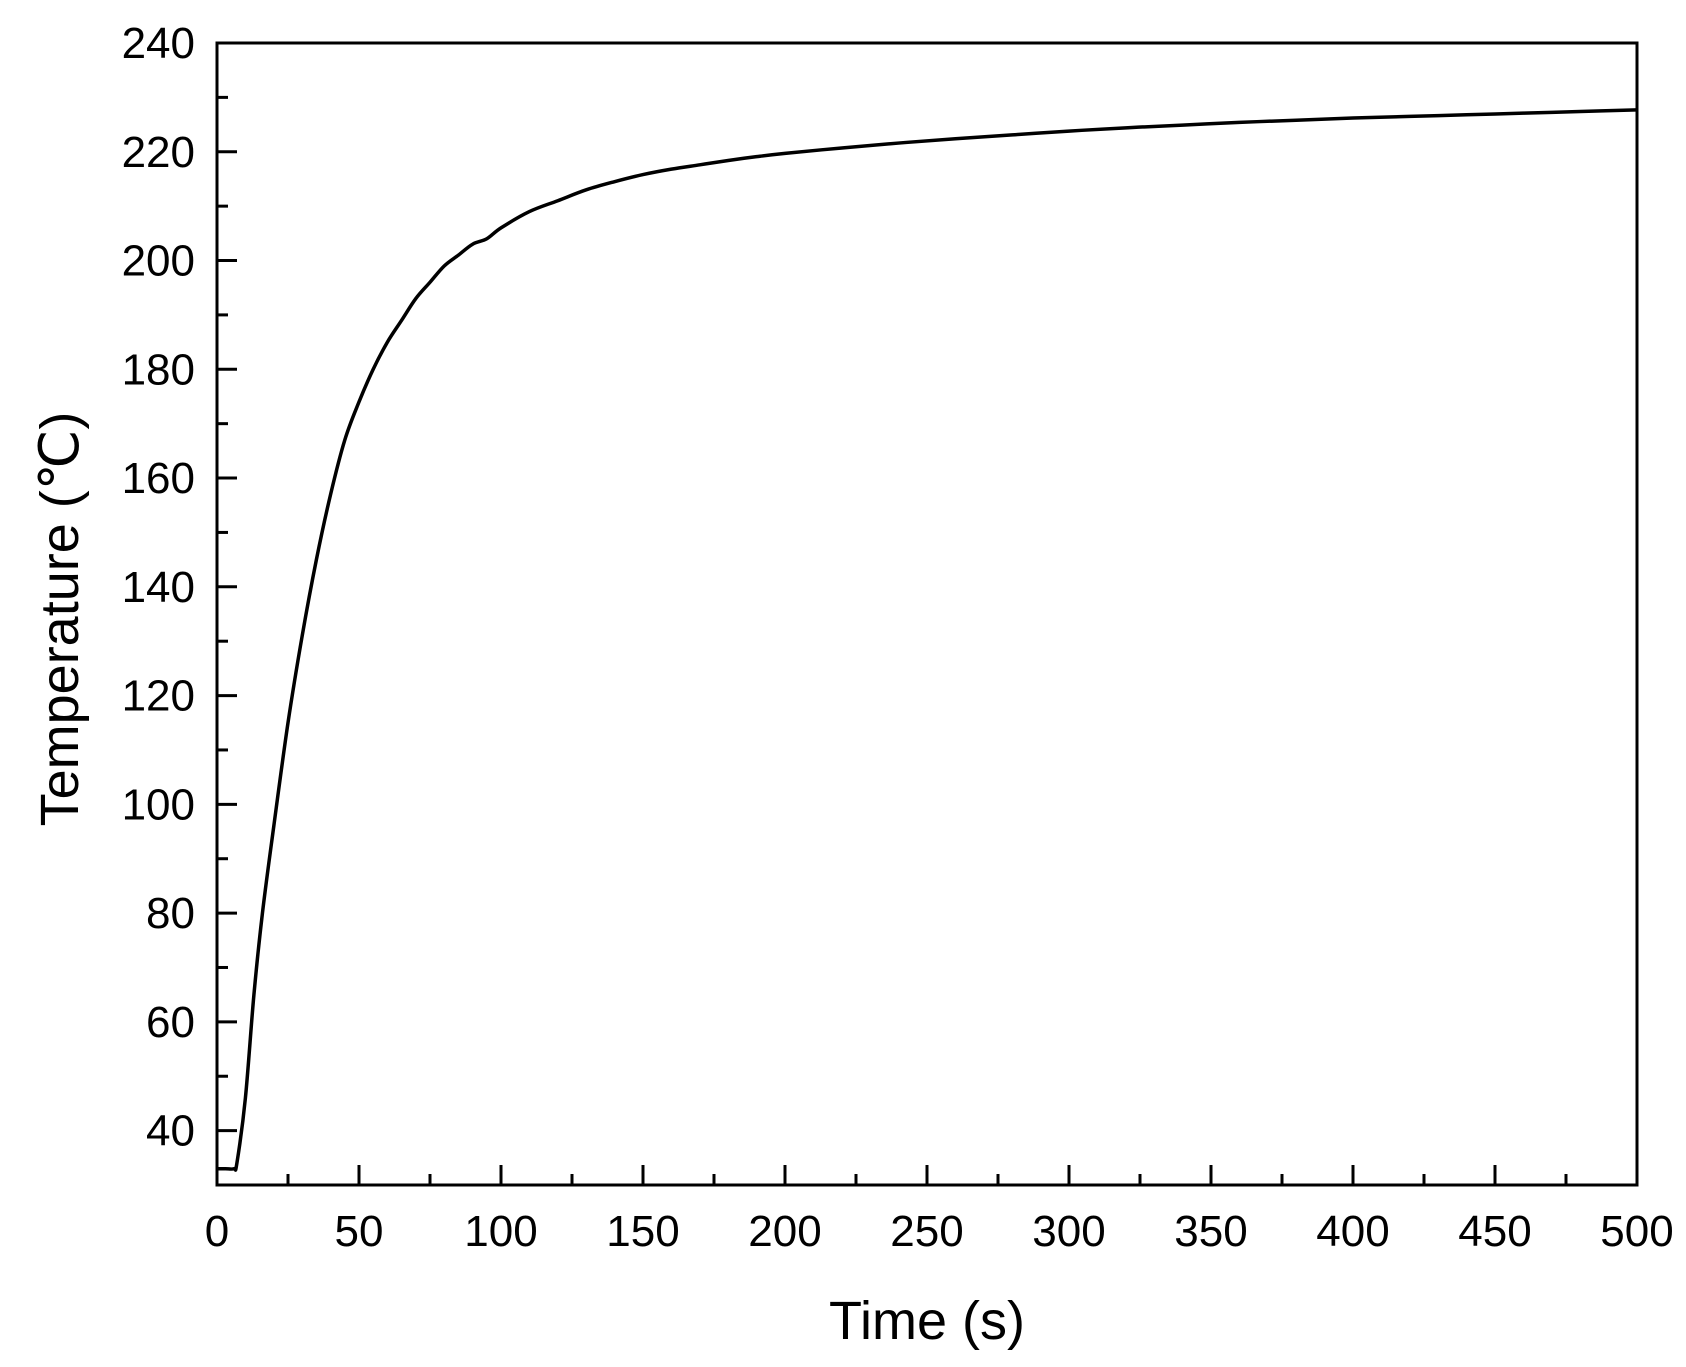 Image resolution: width=1686 pixels, height=1367 pixels. What do you see at coordinates (158, 587) in the screenshot?
I see `y-tick-label: 140` at bounding box center [158, 587].